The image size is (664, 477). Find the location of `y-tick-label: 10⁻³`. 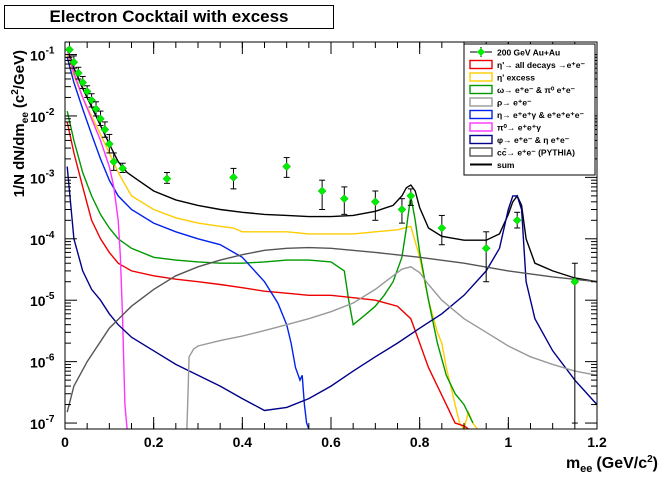

y-tick-label: 10⁻³ is located at coordinates (42, 177).